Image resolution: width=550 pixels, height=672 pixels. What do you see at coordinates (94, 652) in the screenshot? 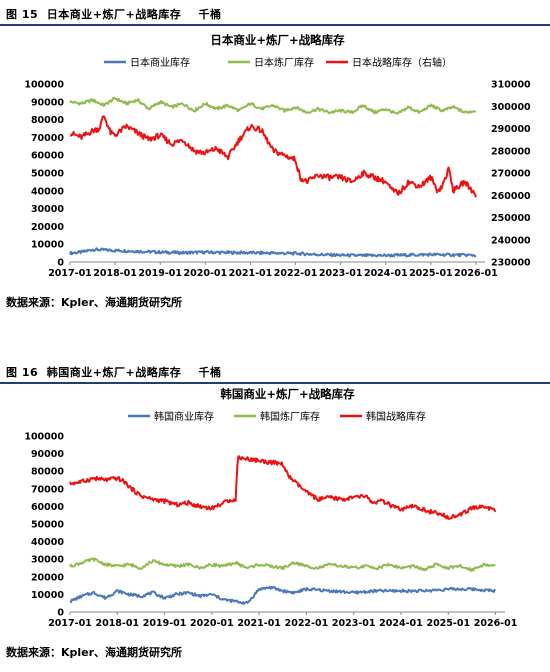
I see `figure-2-source: 数据来源：Kpler、海通期货研究所` at bounding box center [94, 652].